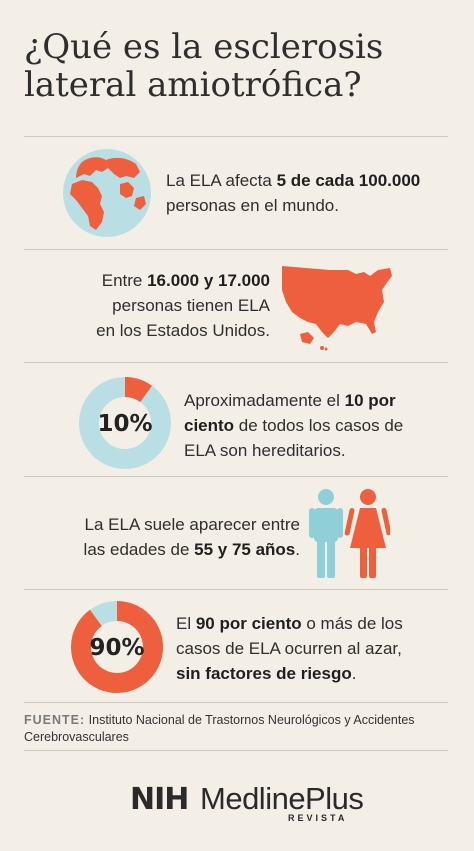  Describe the element at coordinates (318, 818) in the screenshot. I see `logo-revista: REVISTA` at that location.